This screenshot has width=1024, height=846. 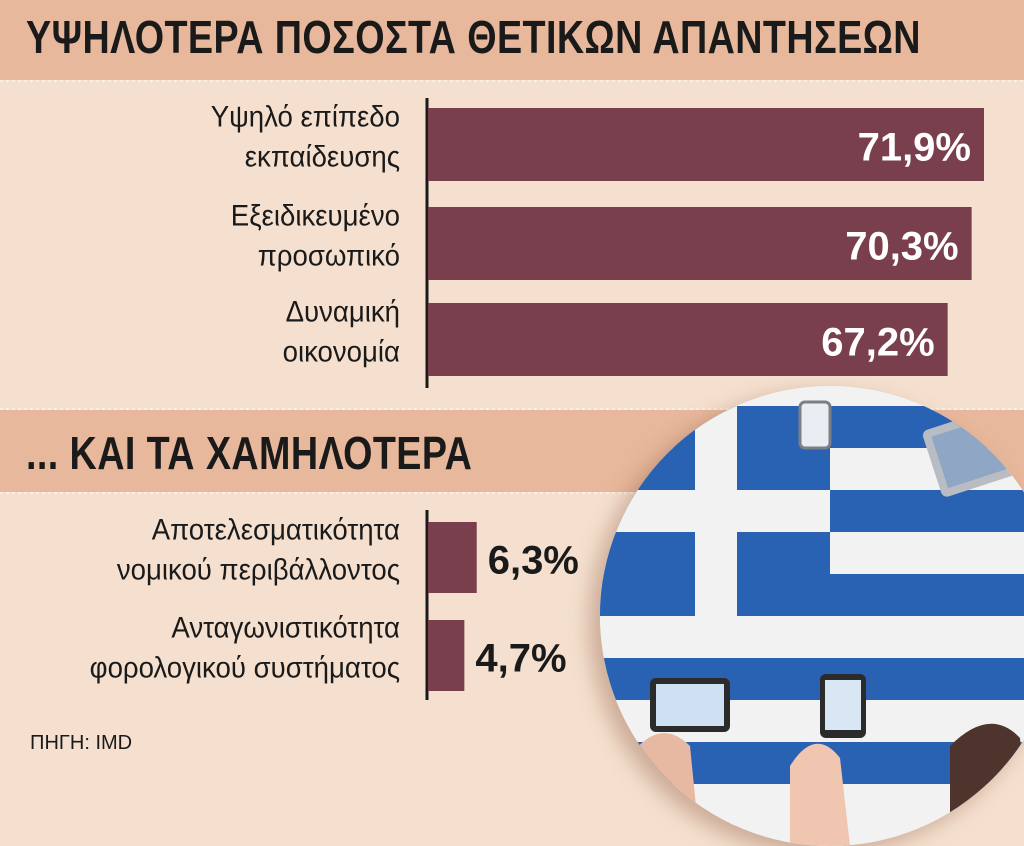 I want to click on category-label: Δυναμική, so click(x=343, y=311).